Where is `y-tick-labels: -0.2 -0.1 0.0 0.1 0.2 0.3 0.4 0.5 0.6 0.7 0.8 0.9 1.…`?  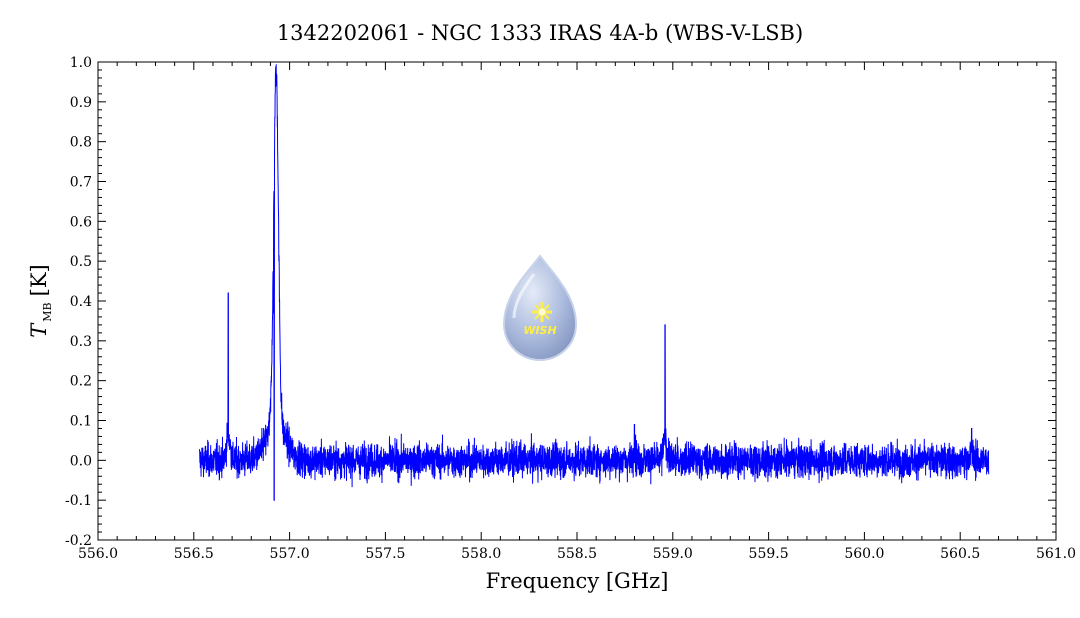 y-tick-labels: -0.2 -0.1 0.0 0.1 0.2 0.3 0.4 0.5 0.6 0.7 0.8 0.9 1.… is located at coordinates (78, 302).